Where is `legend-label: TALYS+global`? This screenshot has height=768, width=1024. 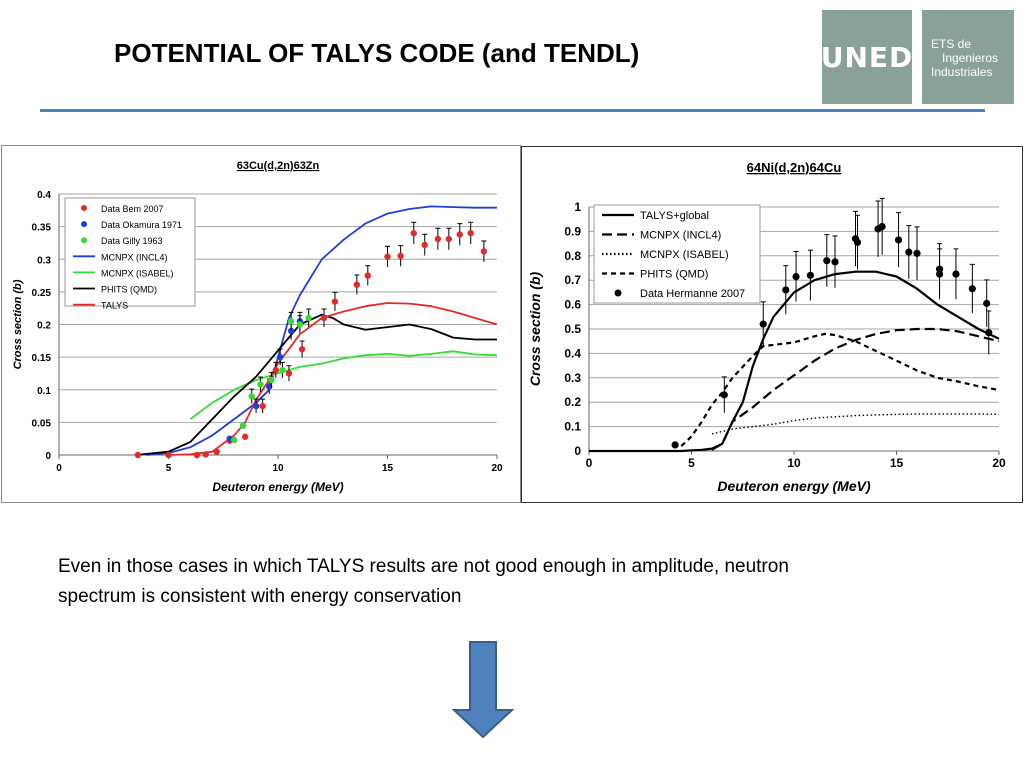 legend-label: TALYS+global is located at coordinates (674, 216).